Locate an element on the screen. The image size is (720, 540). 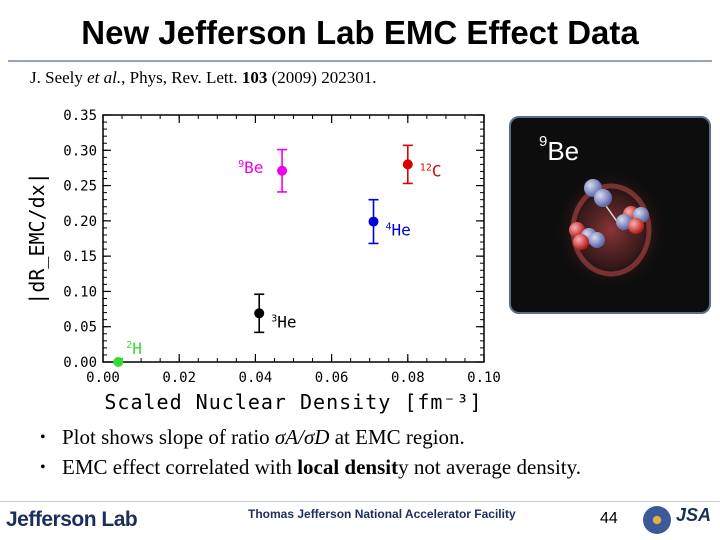
inset-label: 9Be is located at coordinates (559, 150).